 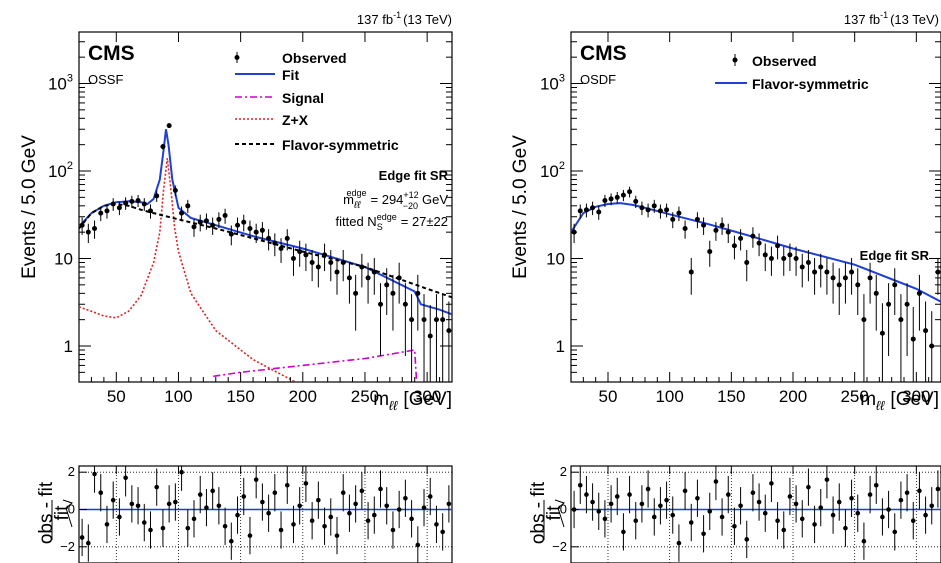 I want to click on ossf-ratio-group, so click(x=265, y=514).